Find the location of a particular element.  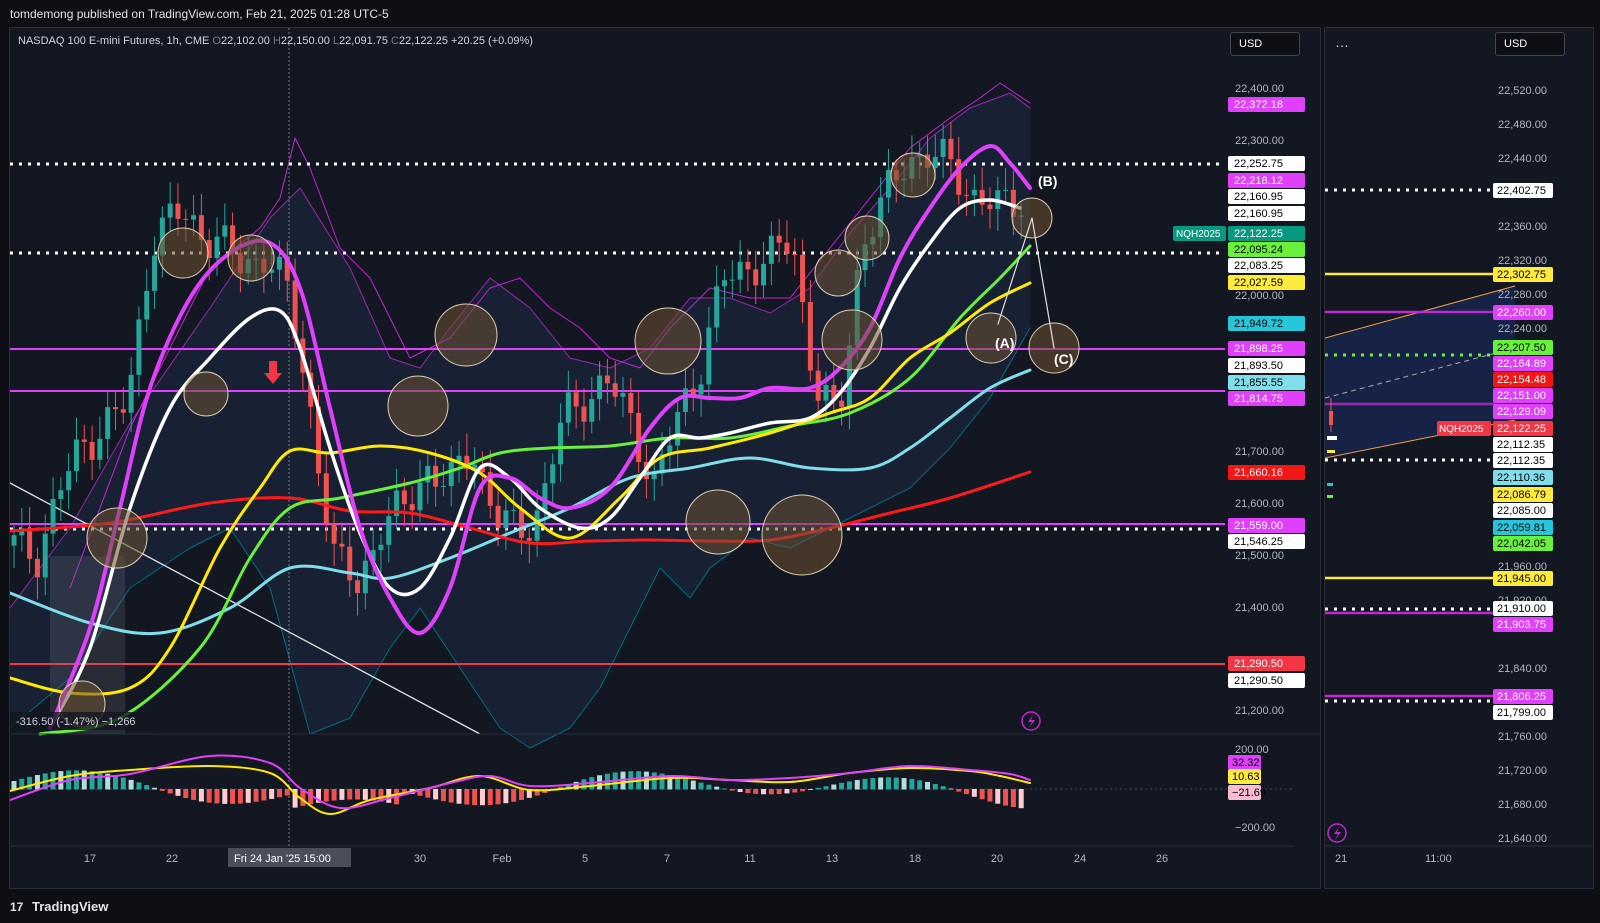

side-price-label: 22,129.09 is located at coordinates (1521, 412).